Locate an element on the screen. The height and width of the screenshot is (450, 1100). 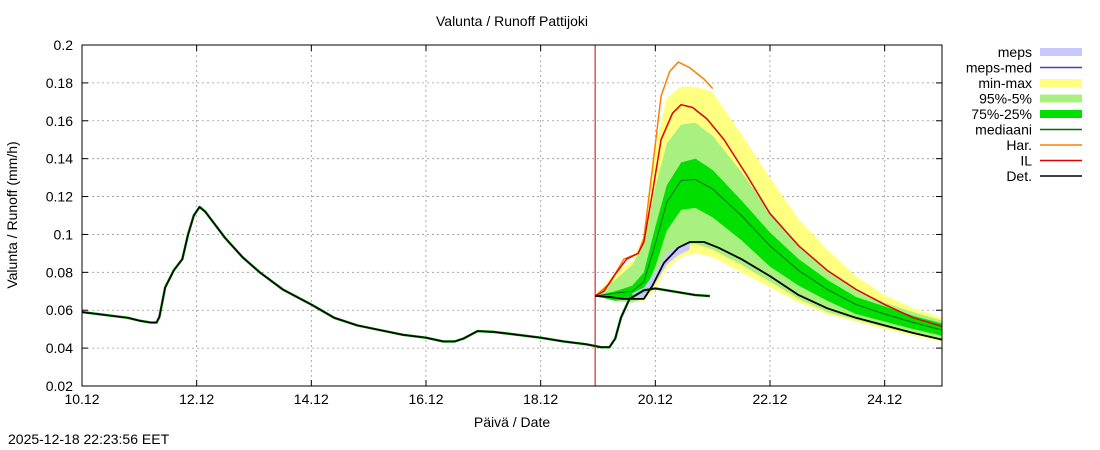
legend-label: min-max is located at coordinates (1005, 83).